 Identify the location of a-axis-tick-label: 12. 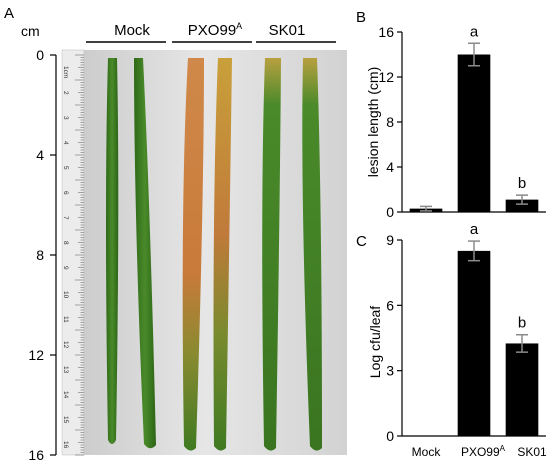
(36, 355).